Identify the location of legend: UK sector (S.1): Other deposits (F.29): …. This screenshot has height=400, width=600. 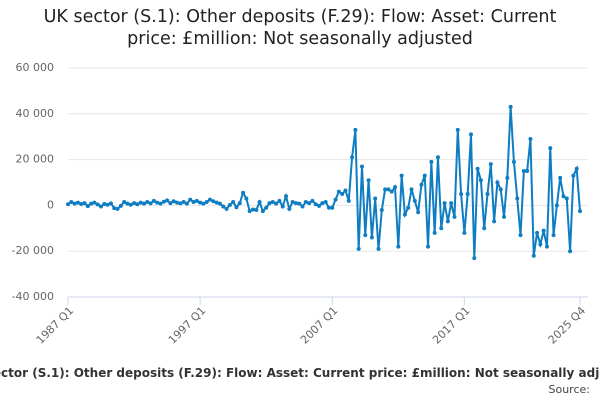
(300, 374).